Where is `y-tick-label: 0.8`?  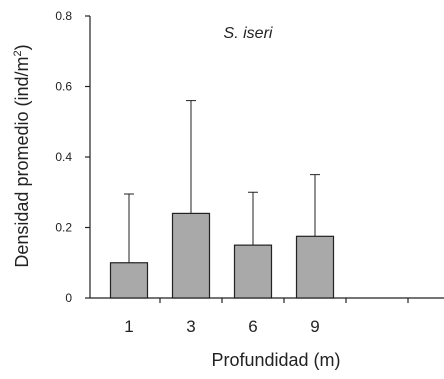
y-tick-label: 0.8 is located at coordinates (63, 16).